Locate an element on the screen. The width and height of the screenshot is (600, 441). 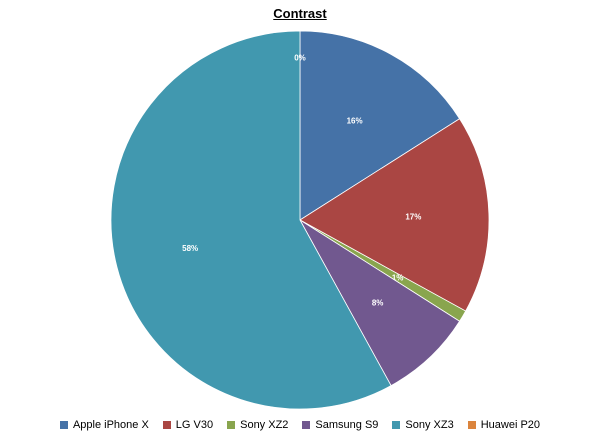
data-label-huawei-p20: 0% is located at coordinates (300, 57).